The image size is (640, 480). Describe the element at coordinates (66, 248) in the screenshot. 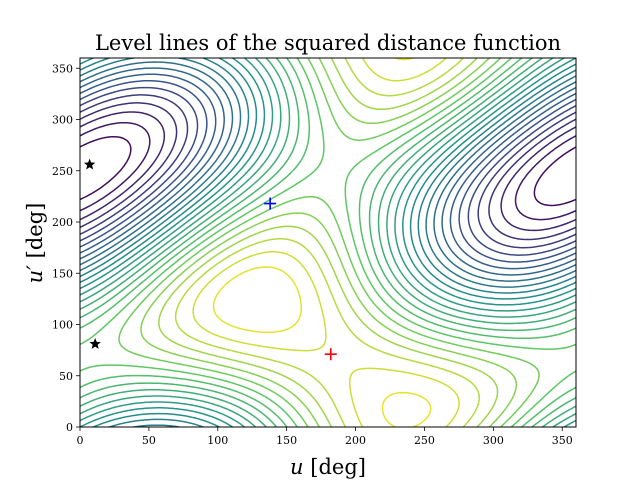

I see `y-axis-ticks: 0 50 100 150 200 250 300 350` at that location.